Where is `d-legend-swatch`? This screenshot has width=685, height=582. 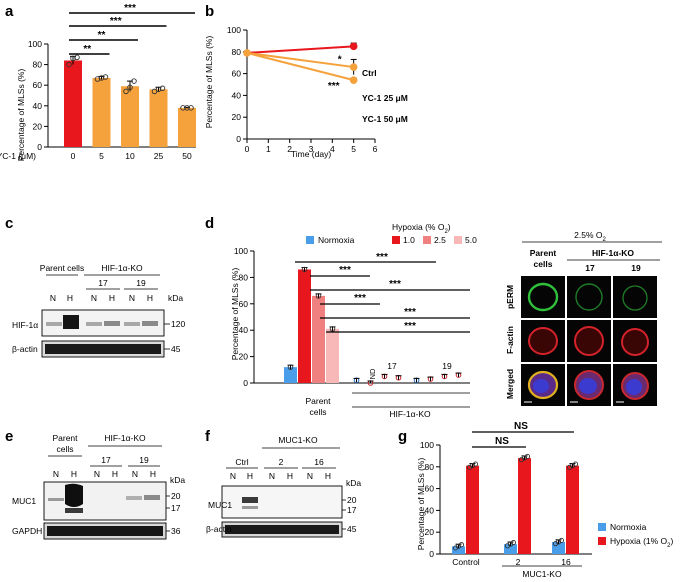
d-legend-swatch is located at coordinates (310, 240).